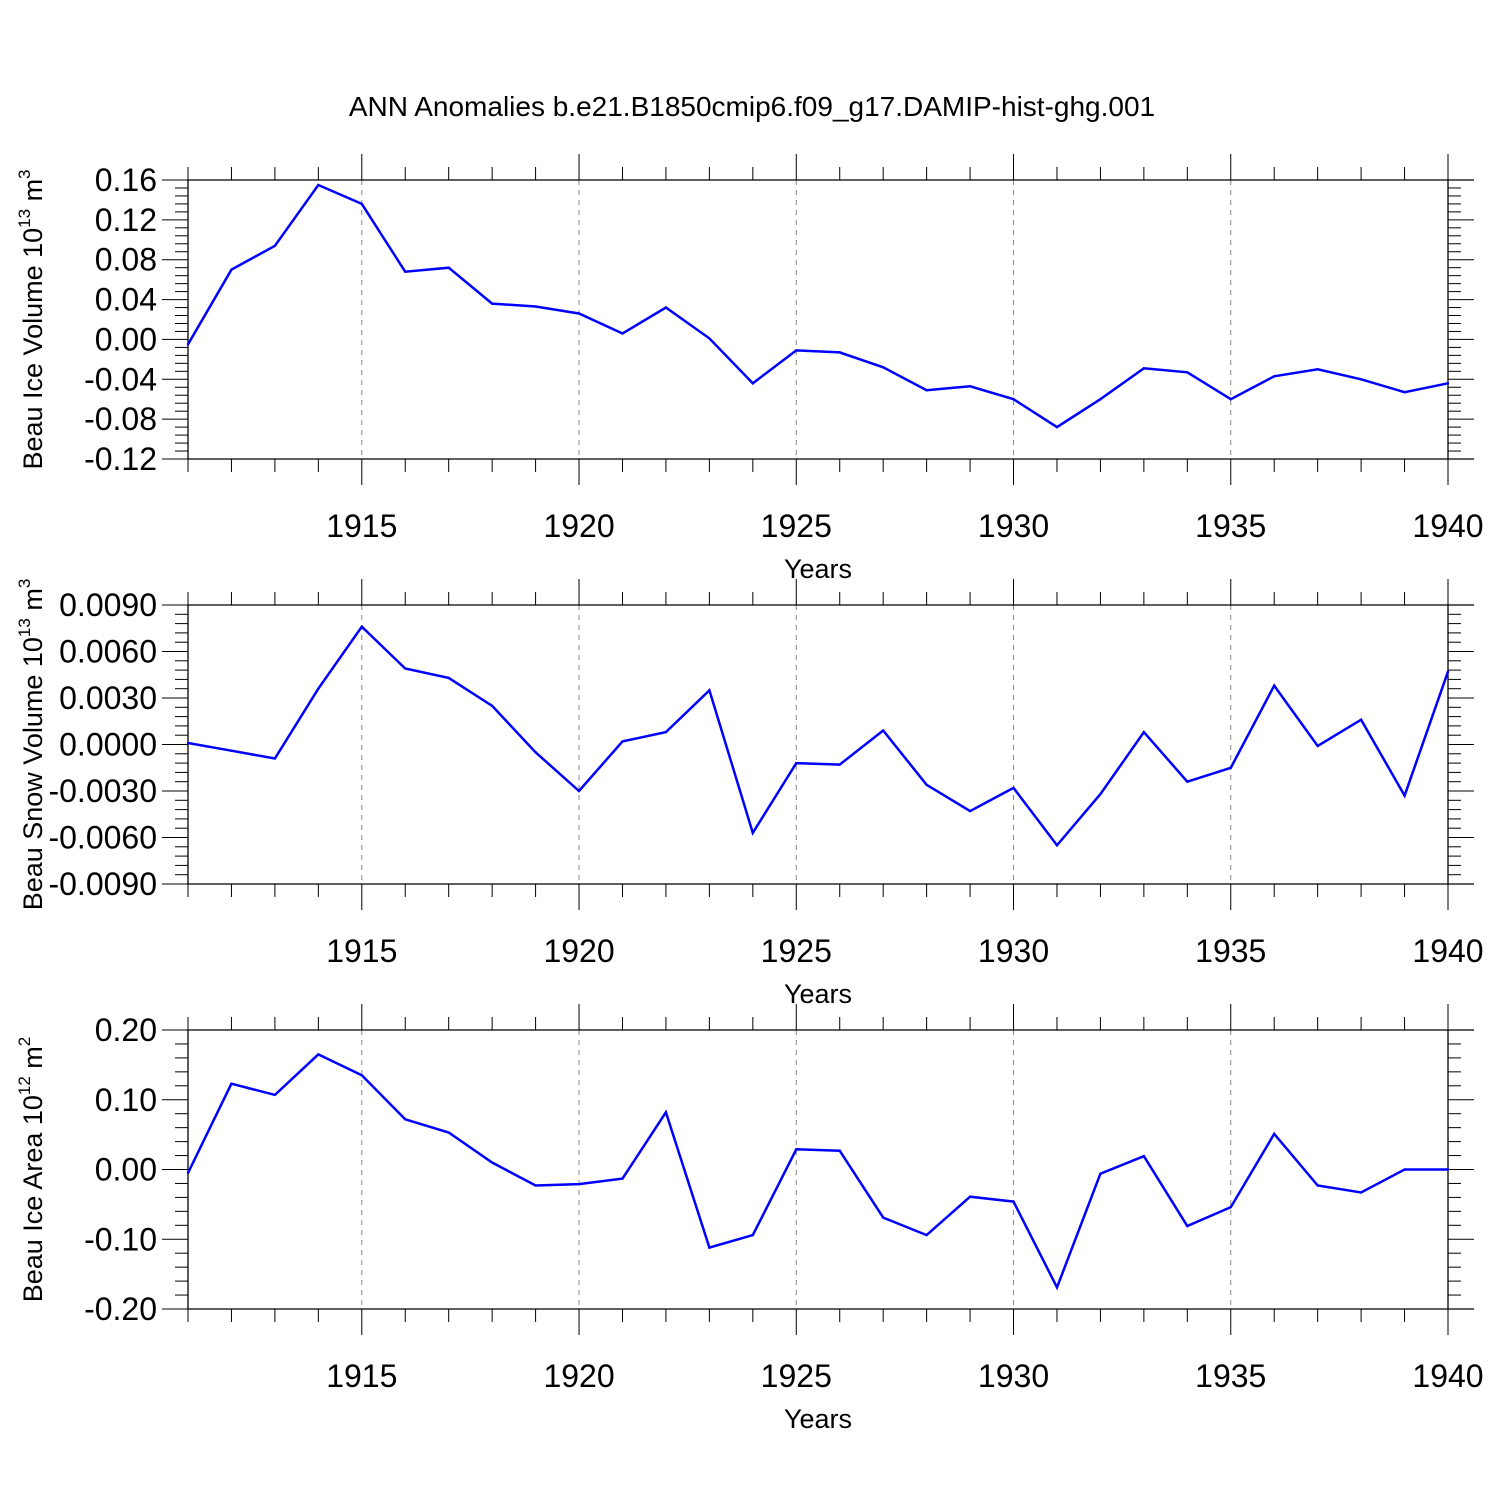 This screenshot has height=1500, width=1500. I want to click on y-tick-label: 0.16, so click(126, 180).